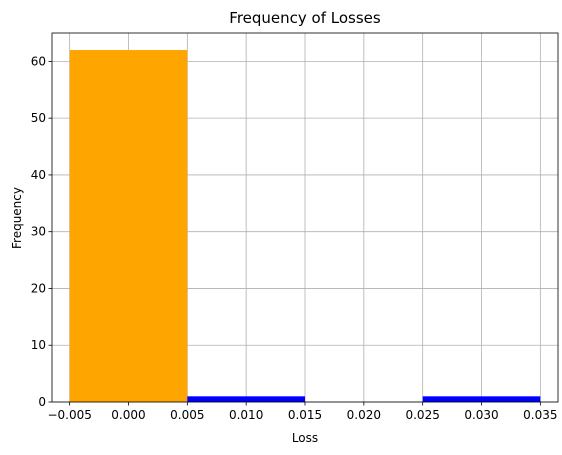 The image size is (562, 455). Describe the element at coordinates (305, 438) in the screenshot. I see `x-axis-label: Loss` at that location.